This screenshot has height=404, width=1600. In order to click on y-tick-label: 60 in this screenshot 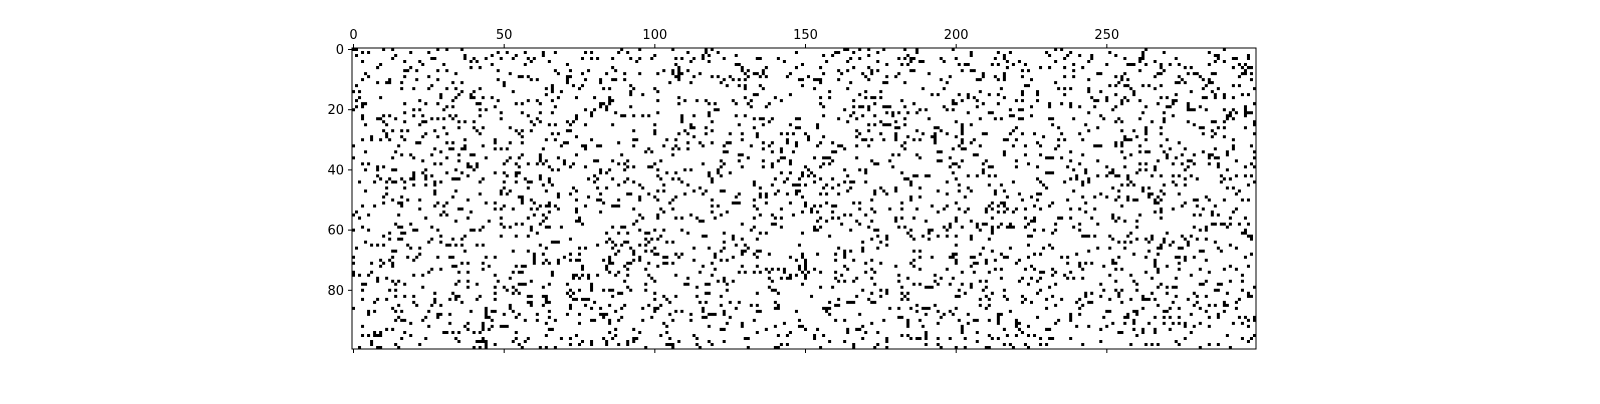, I will do `click(335, 231)`.